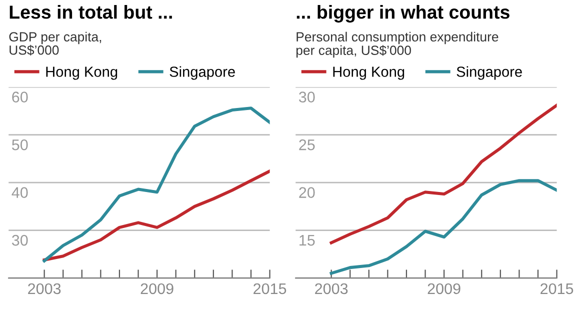  I want to click on y-tick-label: 40, so click(20, 192).